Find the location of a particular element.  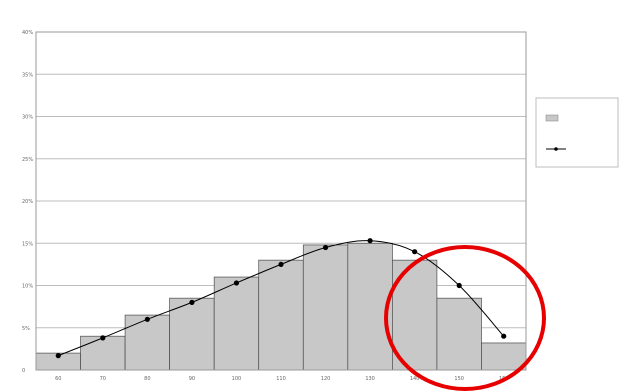

annotation-circle is located at coordinates (465, 318).